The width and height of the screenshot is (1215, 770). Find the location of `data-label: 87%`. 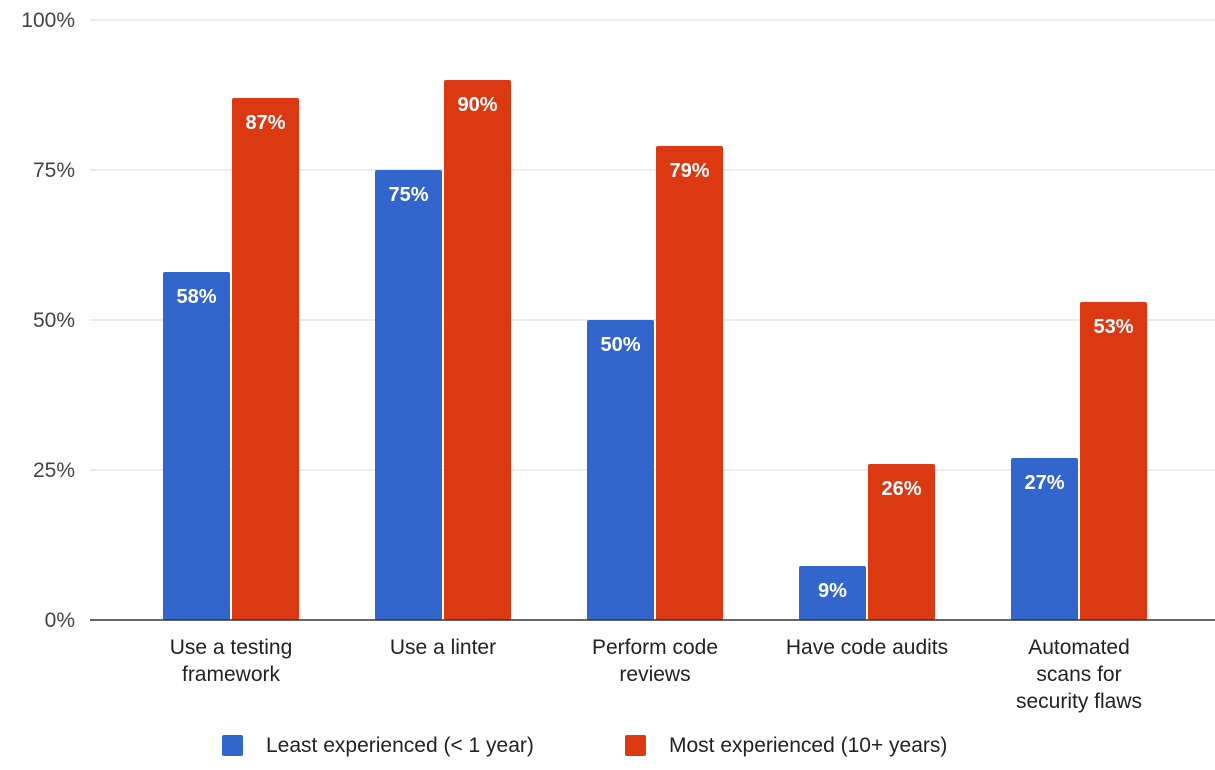

data-label: 87% is located at coordinates (265, 123).